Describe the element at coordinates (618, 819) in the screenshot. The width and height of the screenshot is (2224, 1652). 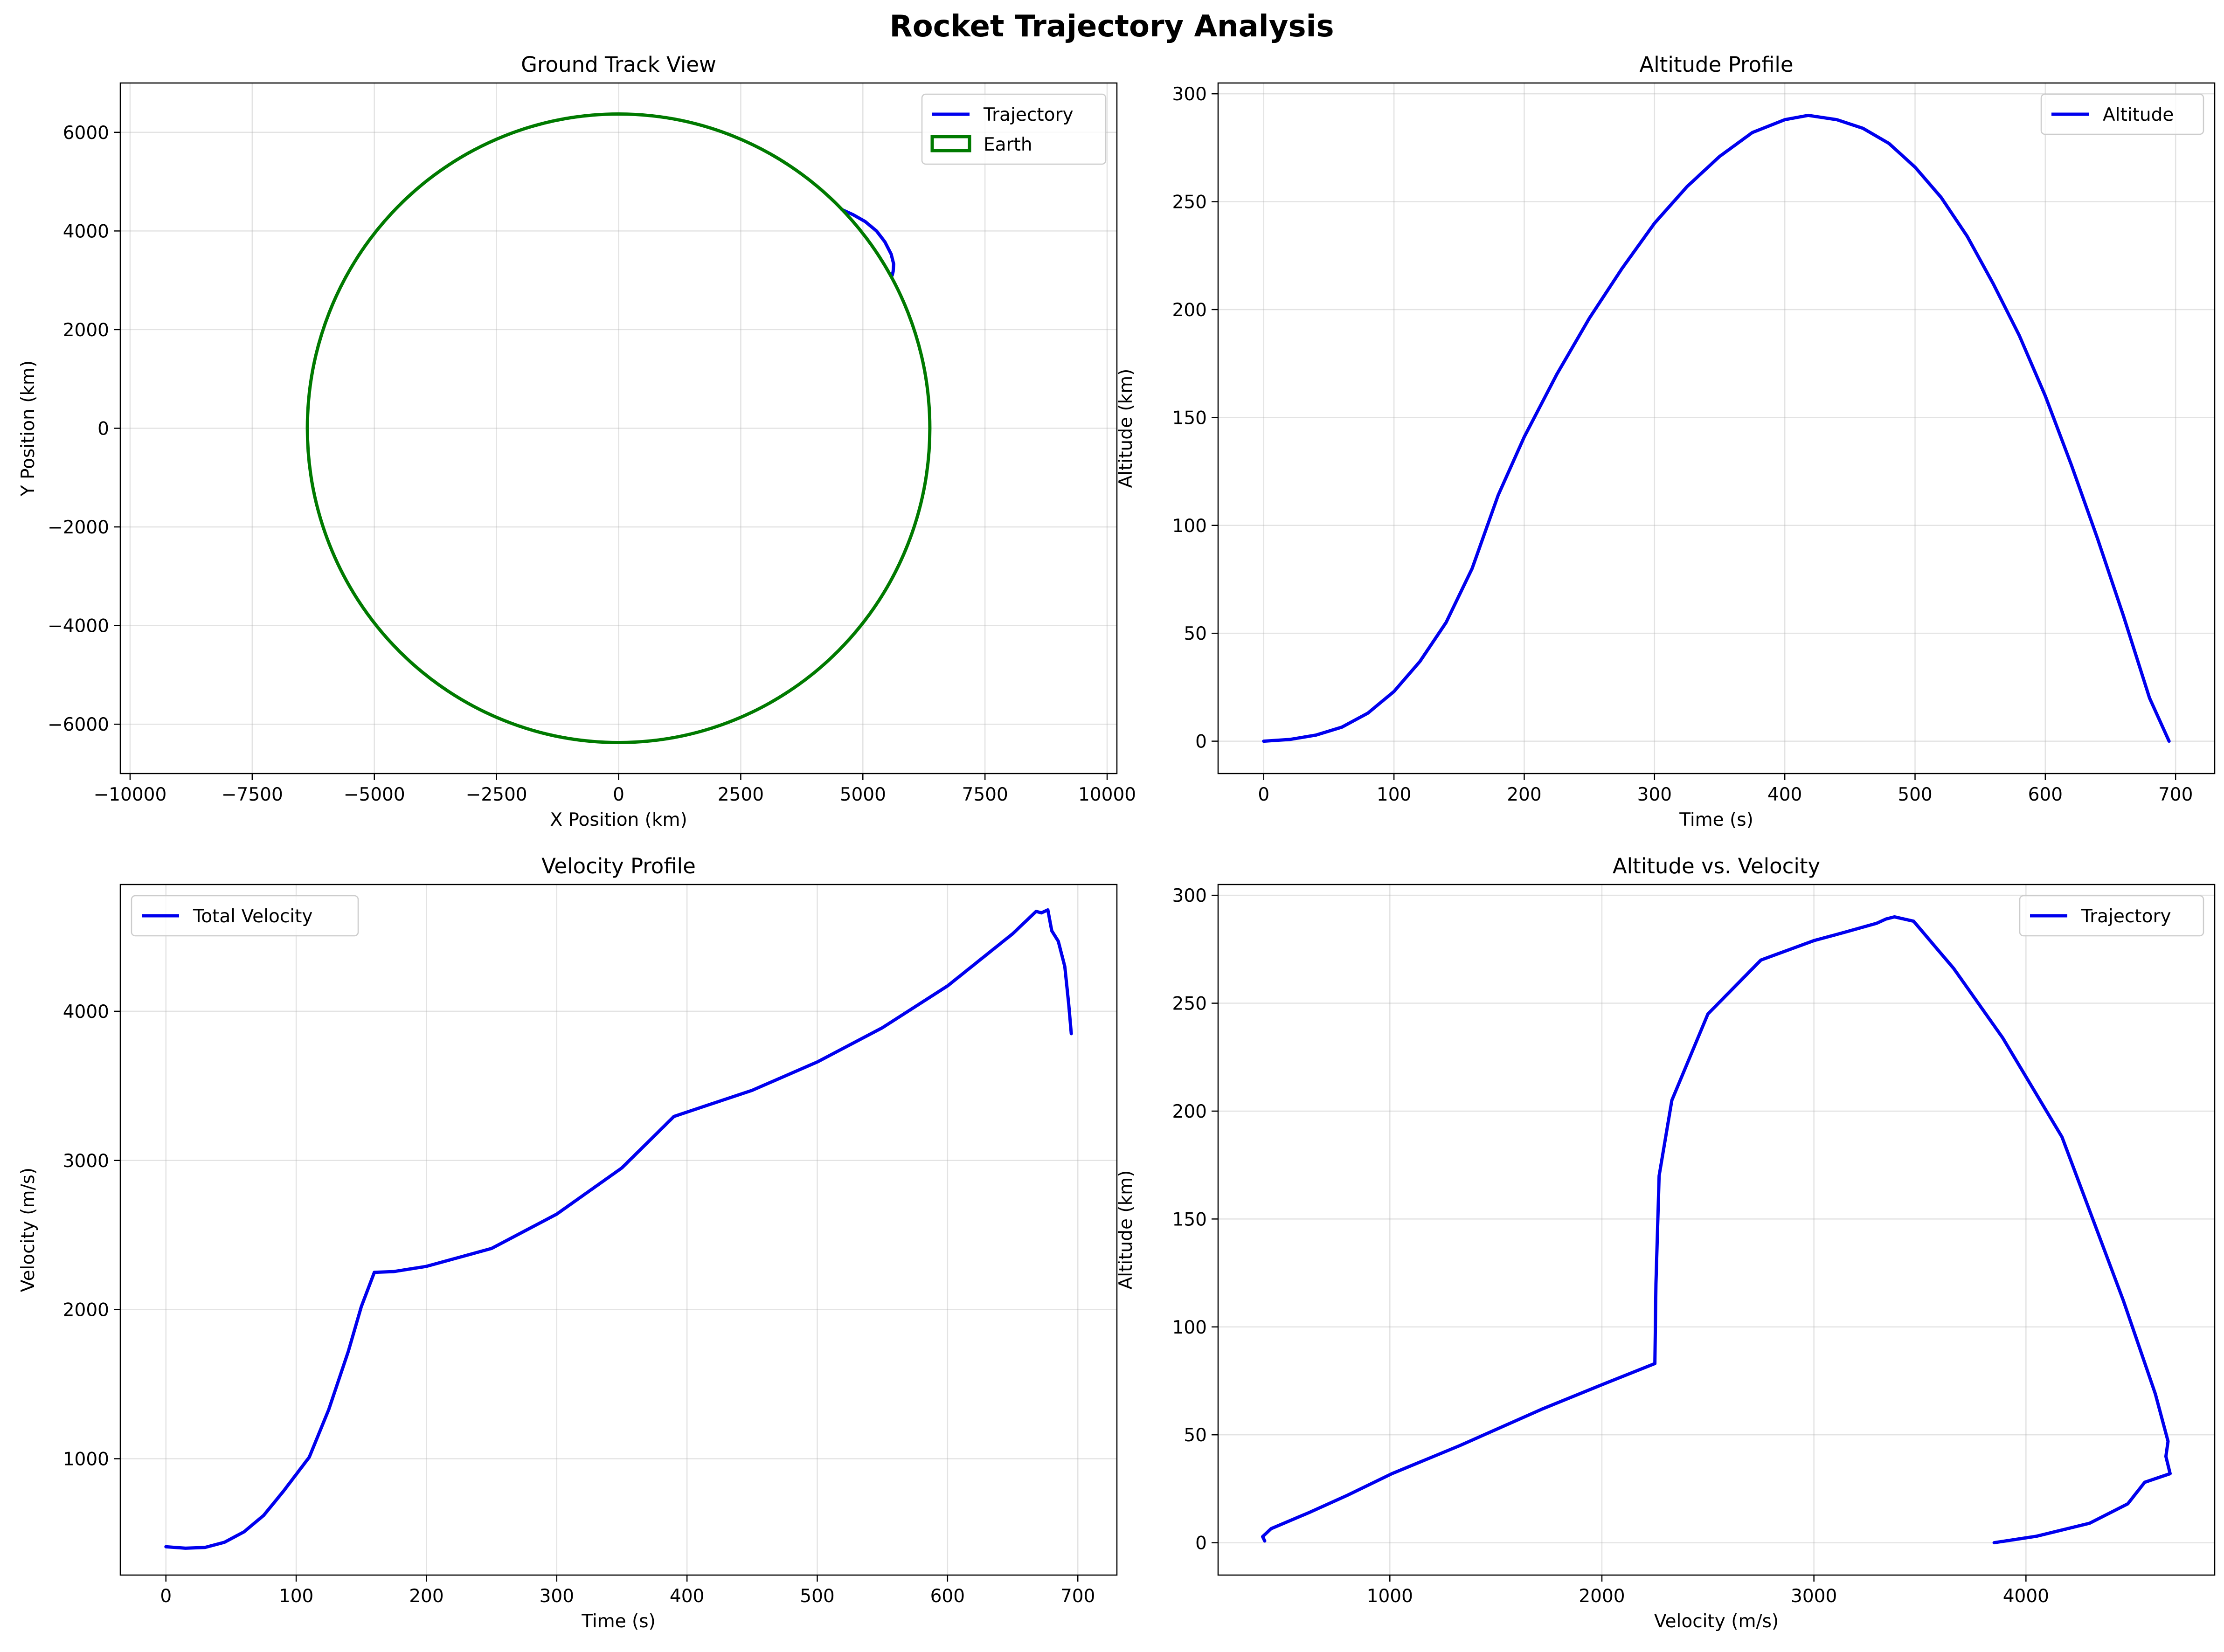
I see `x-axis-label: X Position (km)` at that location.